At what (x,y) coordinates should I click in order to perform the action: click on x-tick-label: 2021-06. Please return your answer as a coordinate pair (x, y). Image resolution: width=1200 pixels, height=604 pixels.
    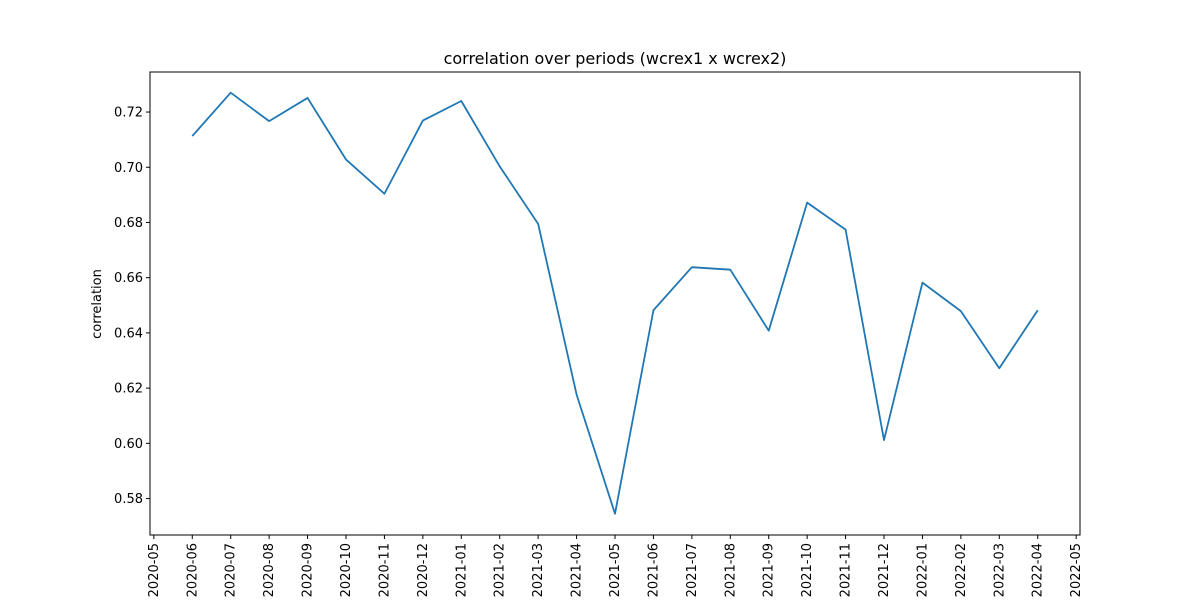
    Looking at the image, I should click on (653, 570).